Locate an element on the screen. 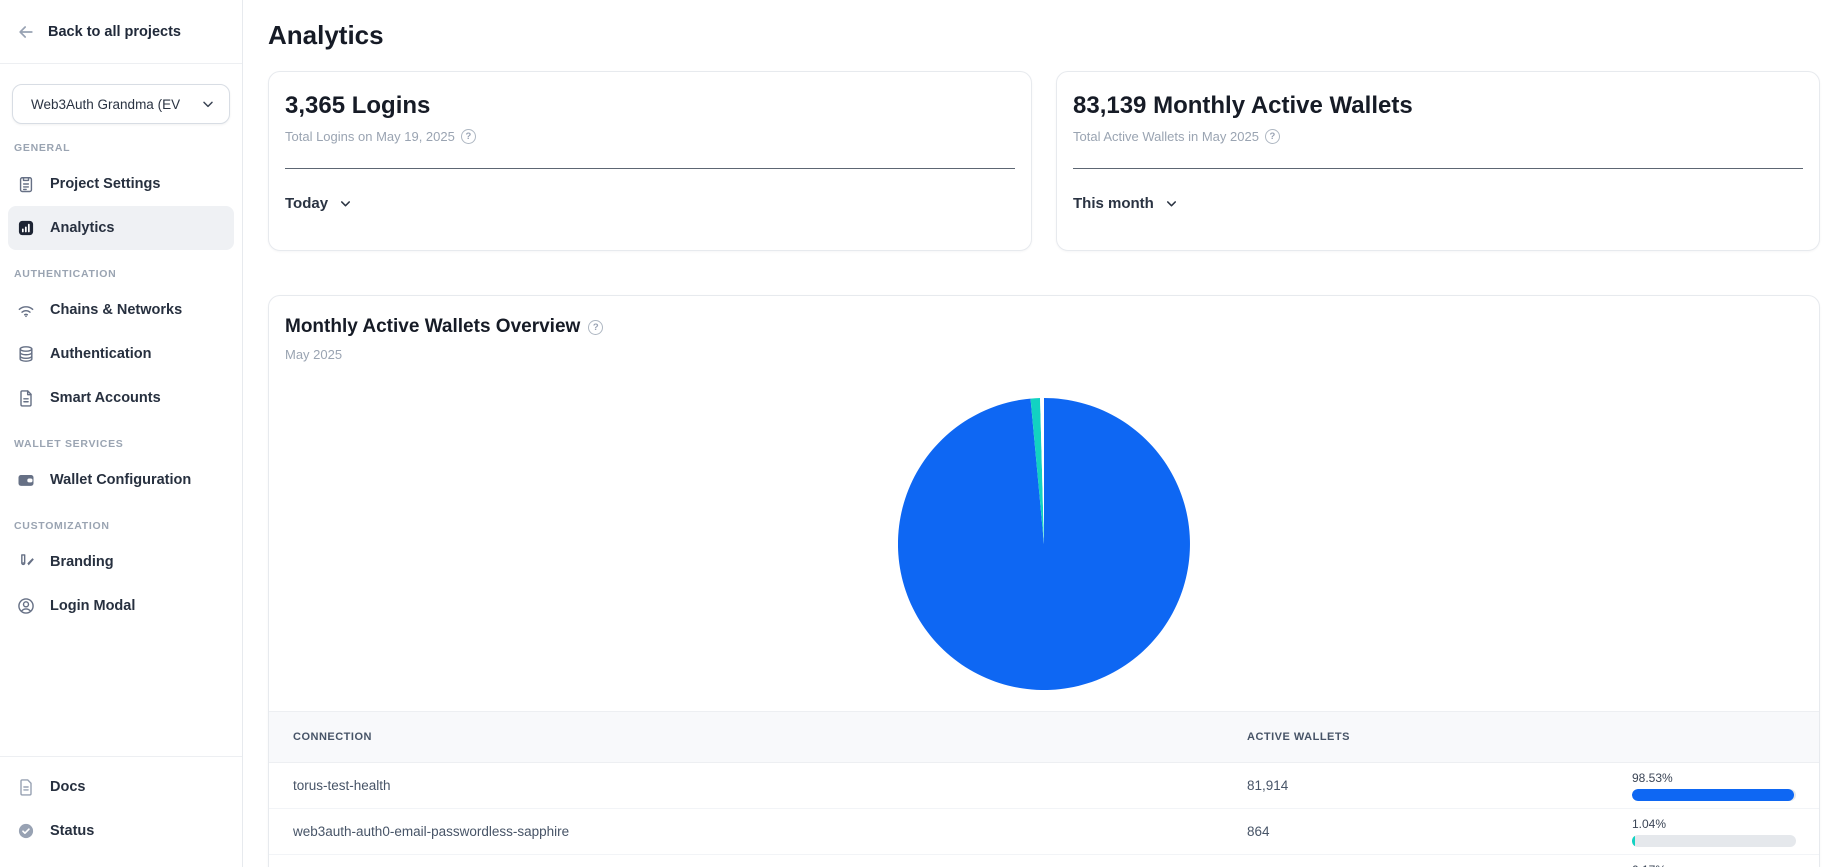 The height and width of the screenshot is (867, 1840). pie-chart is located at coordinates (1044, 544).